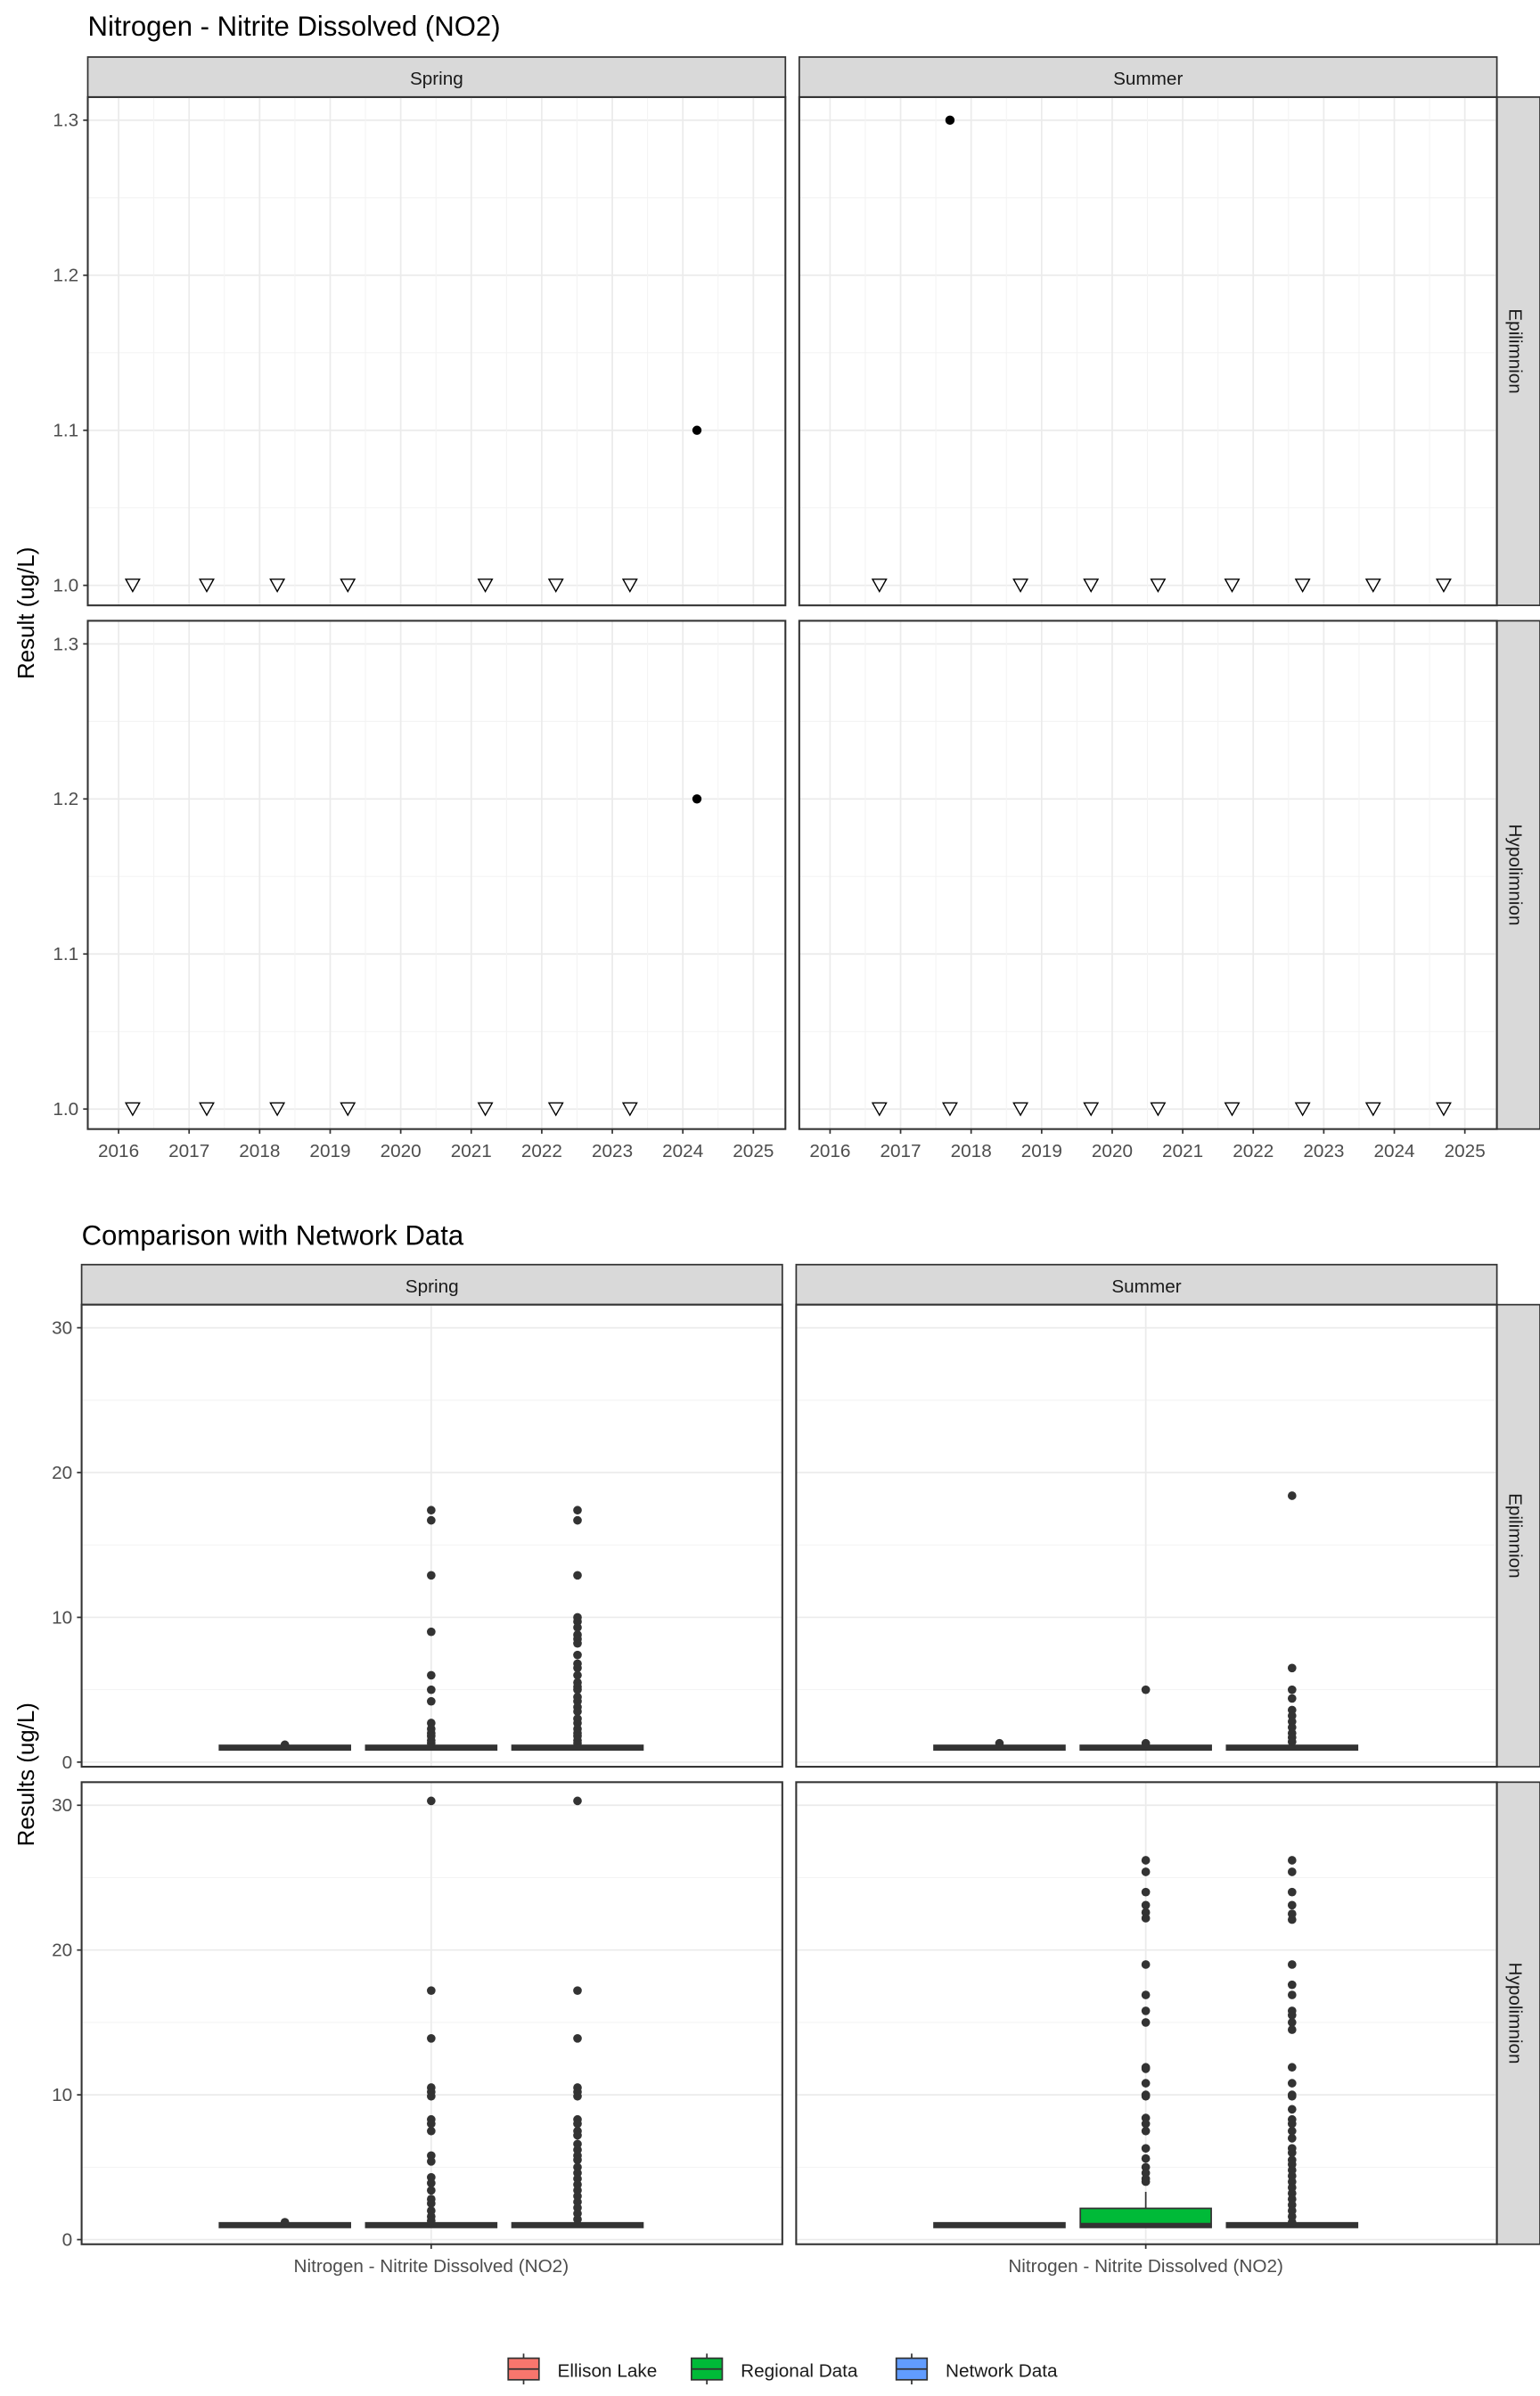  What do you see at coordinates (900, 1151) in the screenshot?
I see `x-tick-label: 2017` at bounding box center [900, 1151].